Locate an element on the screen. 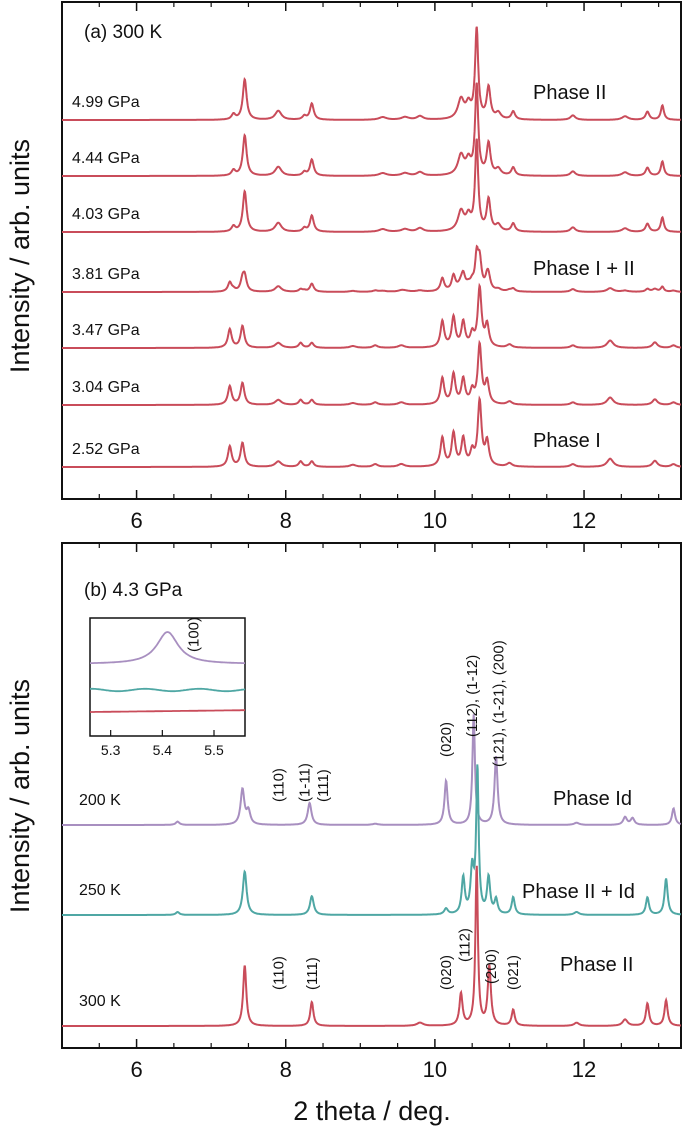  inset-frame is located at coordinates (167, 677).